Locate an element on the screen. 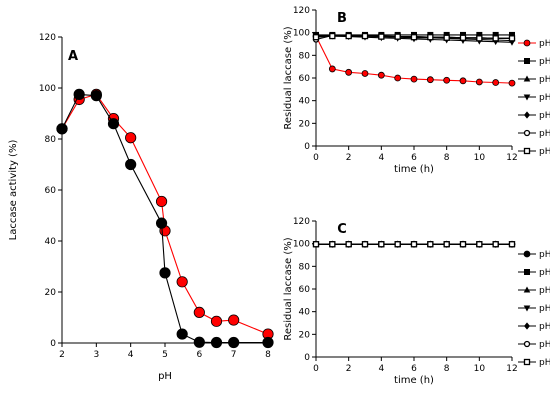 The width and height of the screenshot is (550, 410). legend-label: pH 5 is located at coordinates (544, 98).